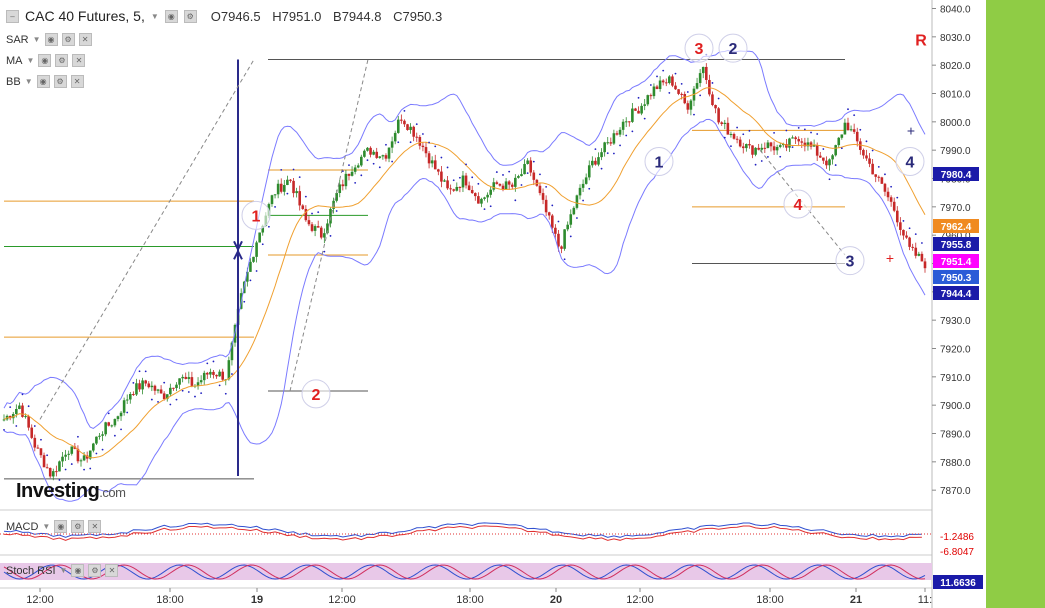  I want to click on wave-label-circle, so click(699, 48).